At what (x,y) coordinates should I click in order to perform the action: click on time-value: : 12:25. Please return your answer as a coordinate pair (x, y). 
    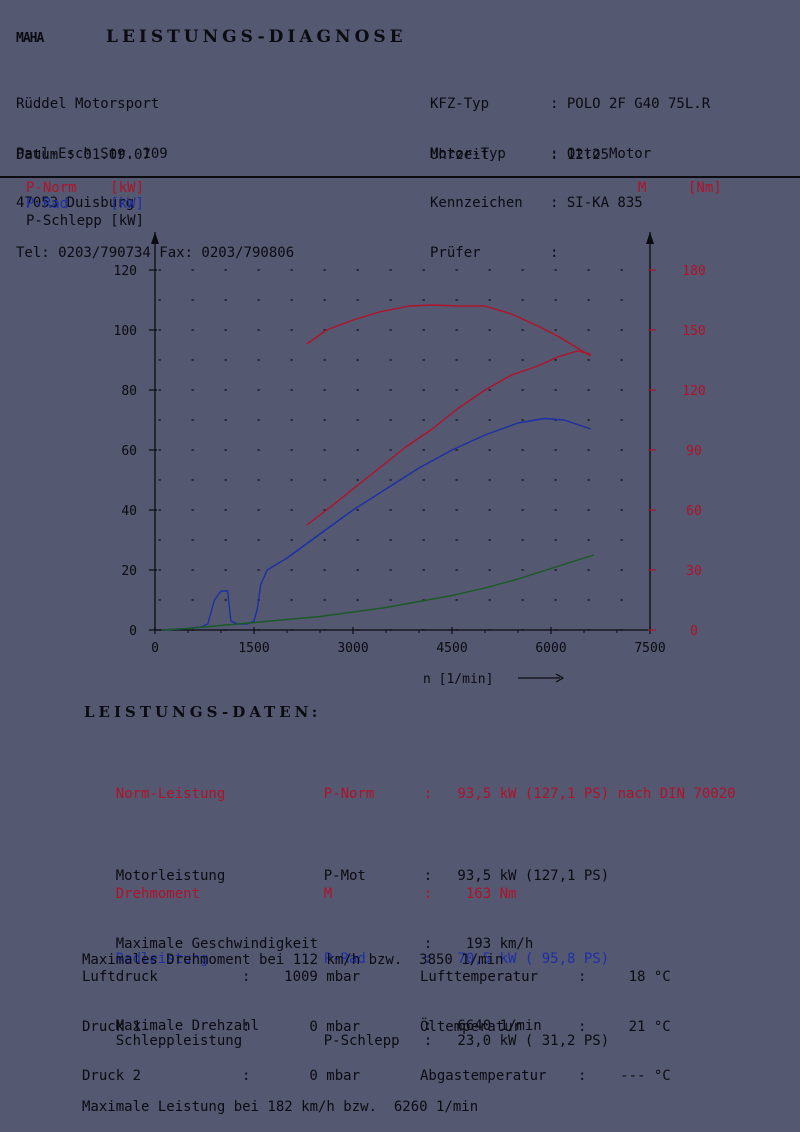
    Looking at the image, I should click on (580, 155).